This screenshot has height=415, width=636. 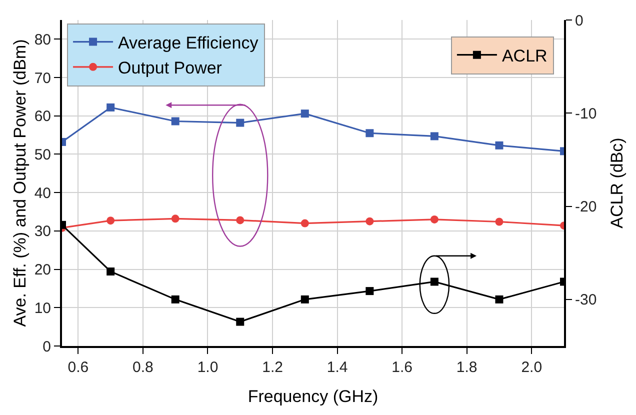 I want to click on x-tick-label: 1.4, so click(x=337, y=367).